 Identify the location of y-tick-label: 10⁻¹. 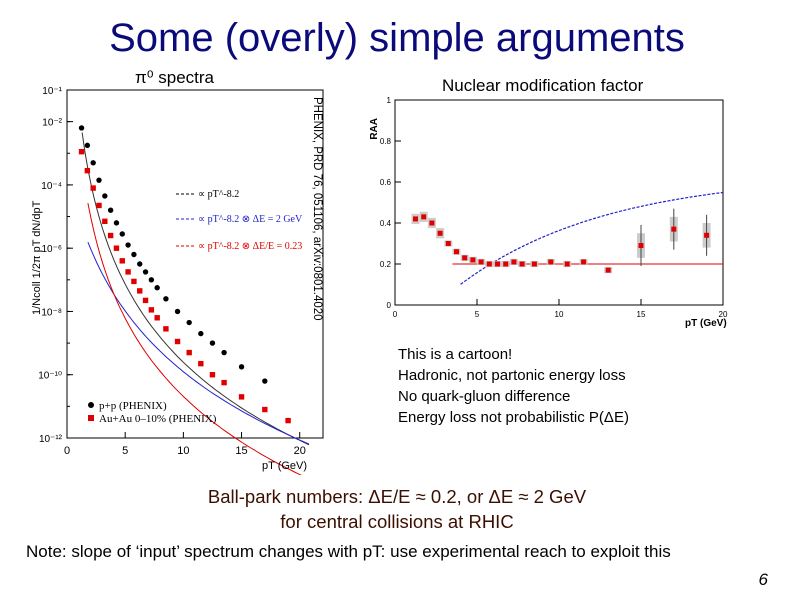
(52, 91).